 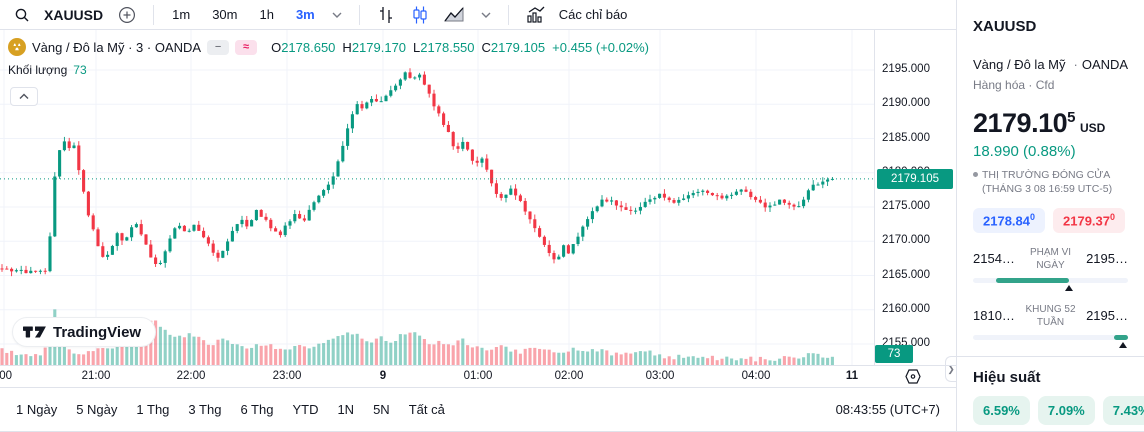 What do you see at coordinates (287, 376) in the screenshot?
I see `time-tick-label: 23:00` at bounding box center [287, 376].